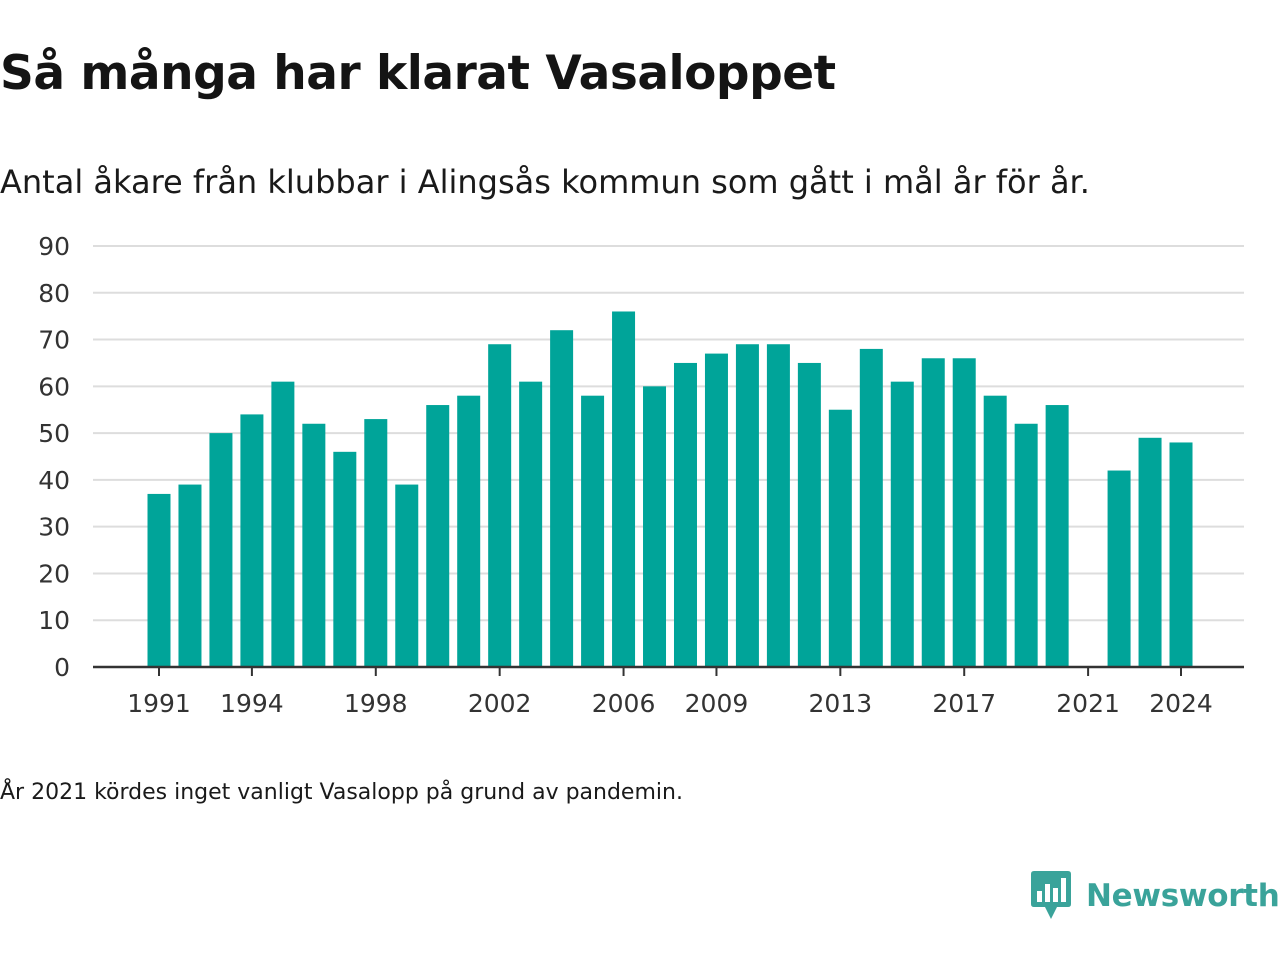  What do you see at coordinates (1181, 703) in the screenshot?
I see `x-tick-label-2024: 2024` at bounding box center [1181, 703].